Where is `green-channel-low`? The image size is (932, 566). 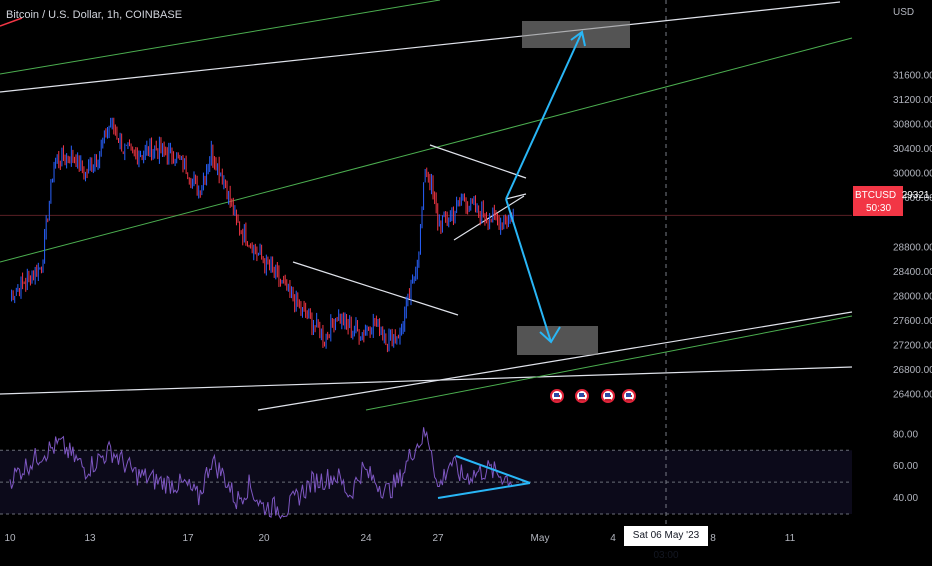 green-channel-low is located at coordinates (609, 363).